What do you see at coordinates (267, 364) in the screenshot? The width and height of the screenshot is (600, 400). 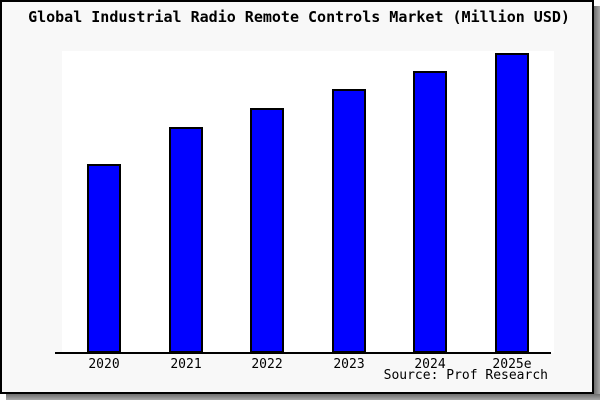 I see `x-axis-label-2022: 2022` at bounding box center [267, 364].